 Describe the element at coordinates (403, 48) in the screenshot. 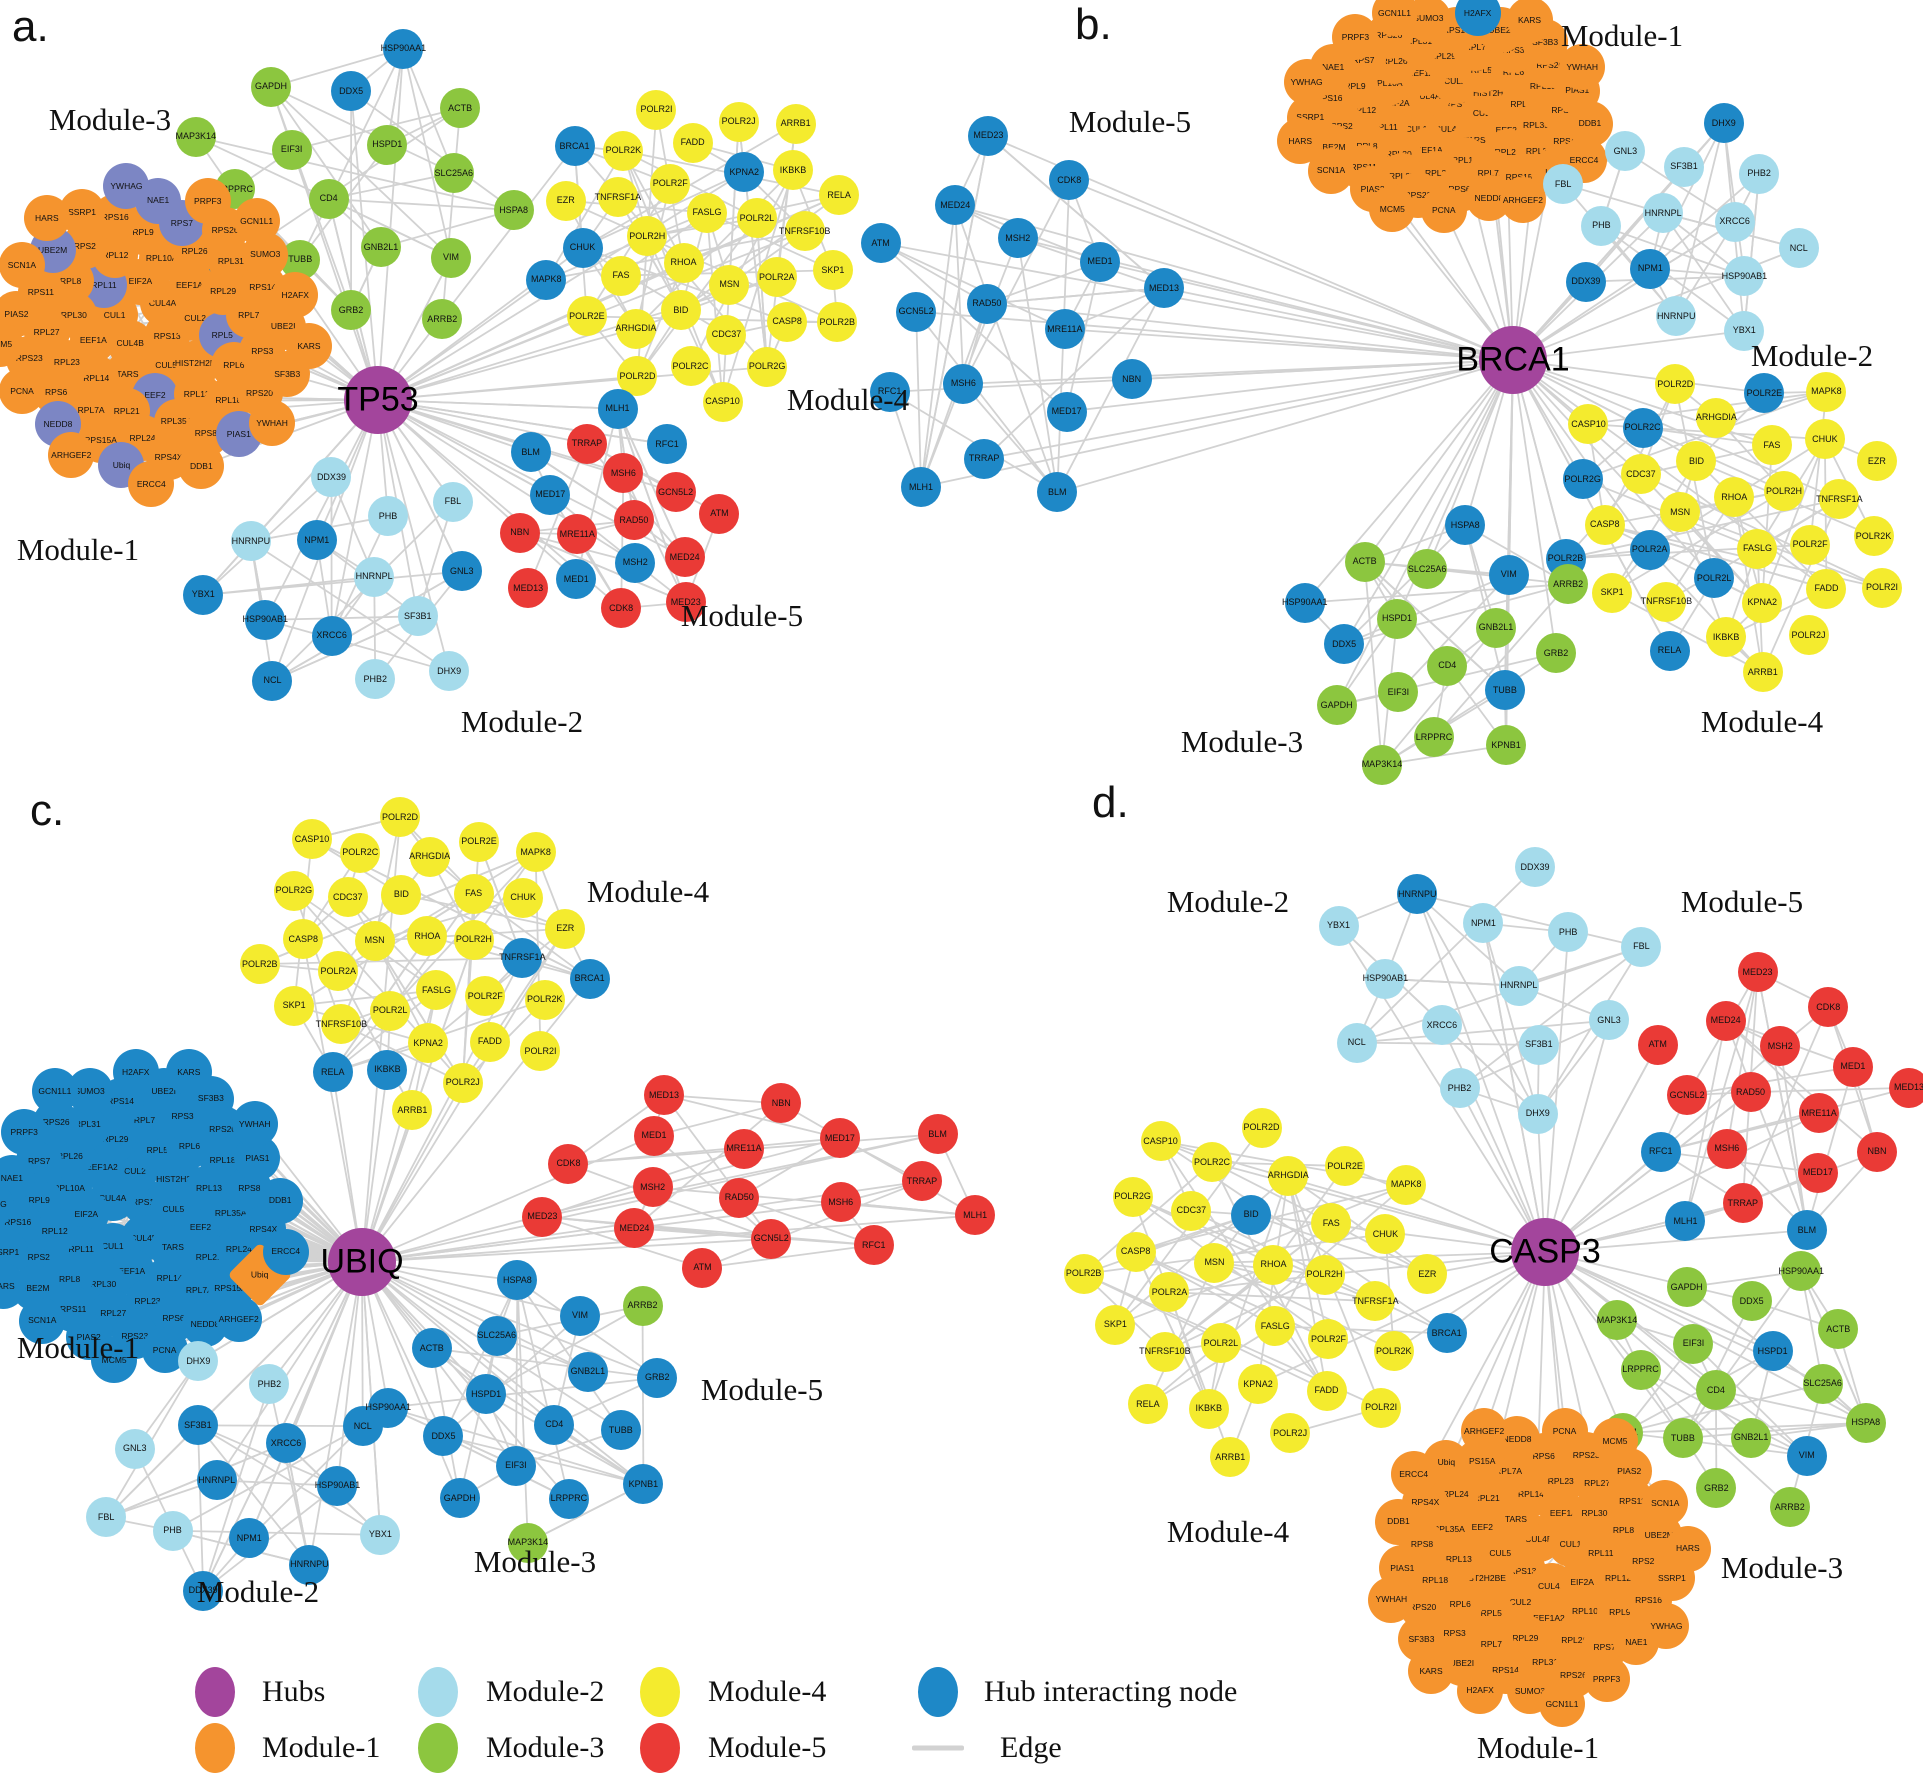

I see `node-label: HSP90AA1` at that location.